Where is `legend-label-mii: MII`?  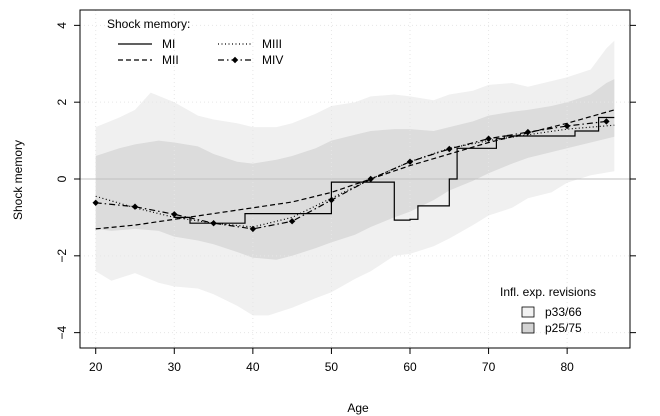 legend-label-mii: MII is located at coordinates (170, 60).